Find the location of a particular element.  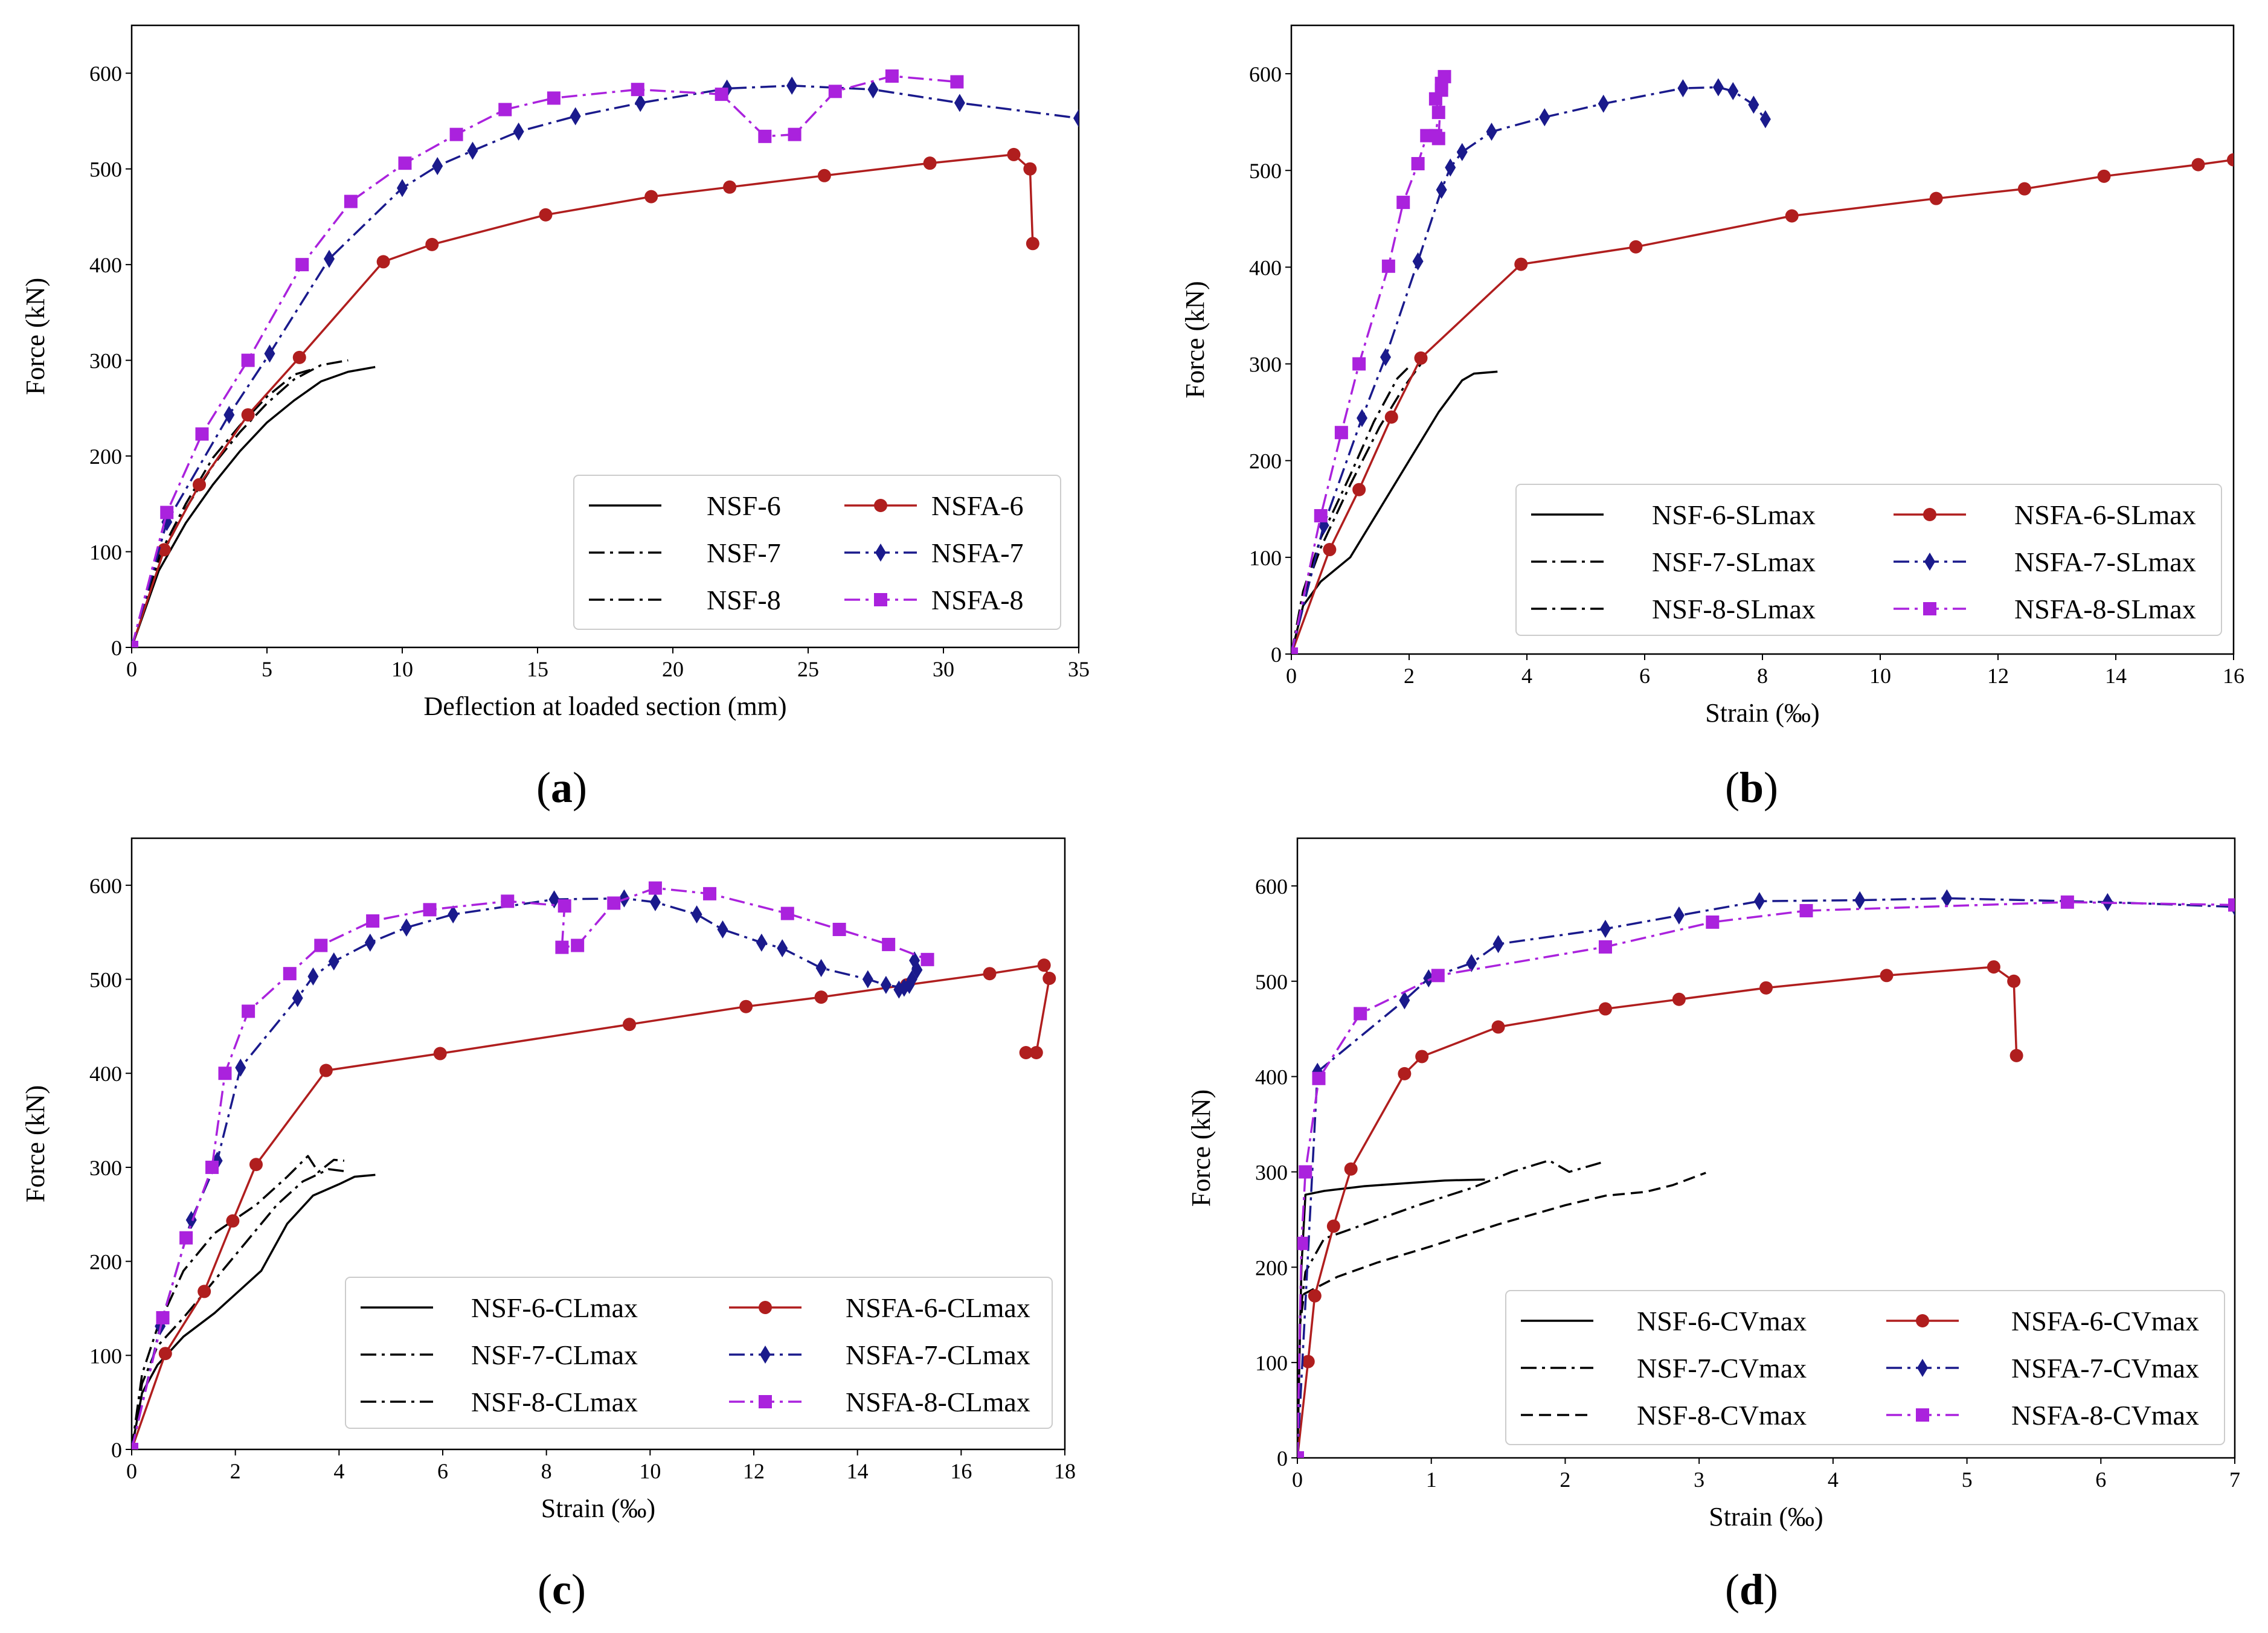

y-axis-label: Force (kN) is located at coordinates (1195, 340).